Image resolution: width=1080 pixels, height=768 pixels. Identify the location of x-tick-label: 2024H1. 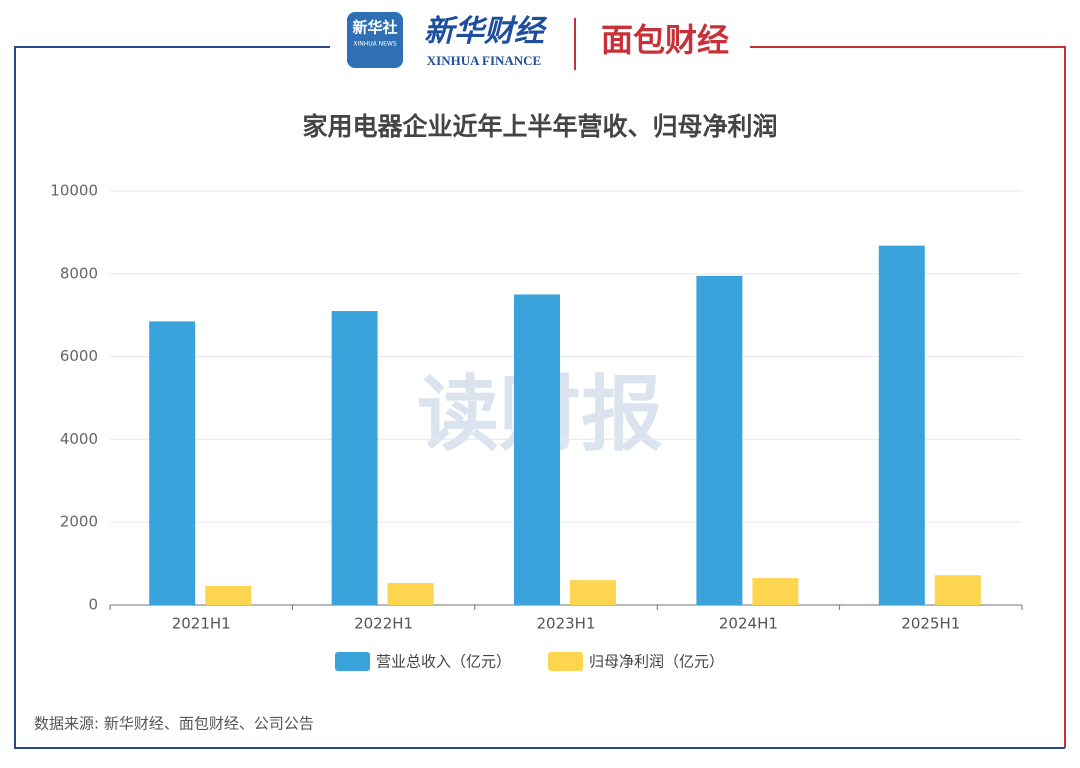
(748, 624).